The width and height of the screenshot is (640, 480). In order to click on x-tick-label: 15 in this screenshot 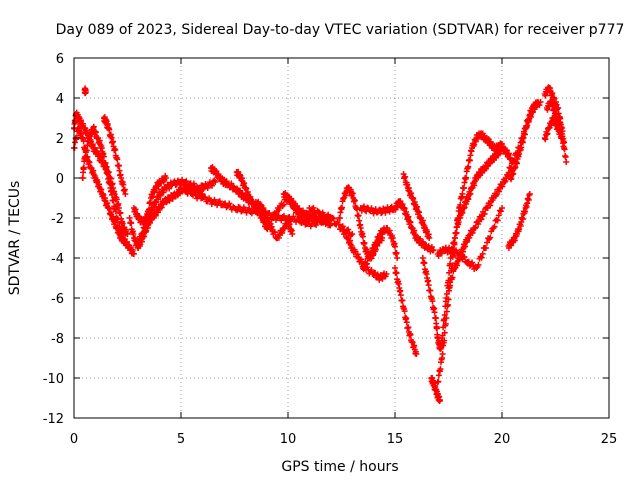, I will do `click(395, 439)`.